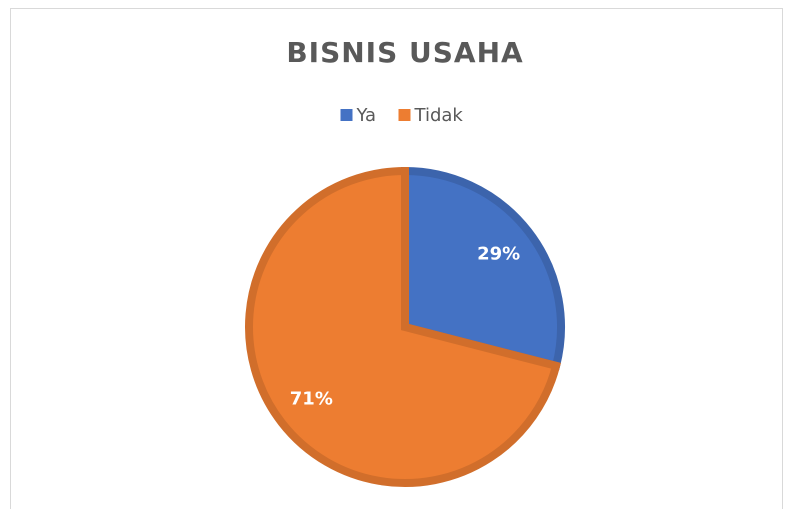  What do you see at coordinates (366, 115) in the screenshot?
I see `legend-label: Ya` at bounding box center [366, 115].